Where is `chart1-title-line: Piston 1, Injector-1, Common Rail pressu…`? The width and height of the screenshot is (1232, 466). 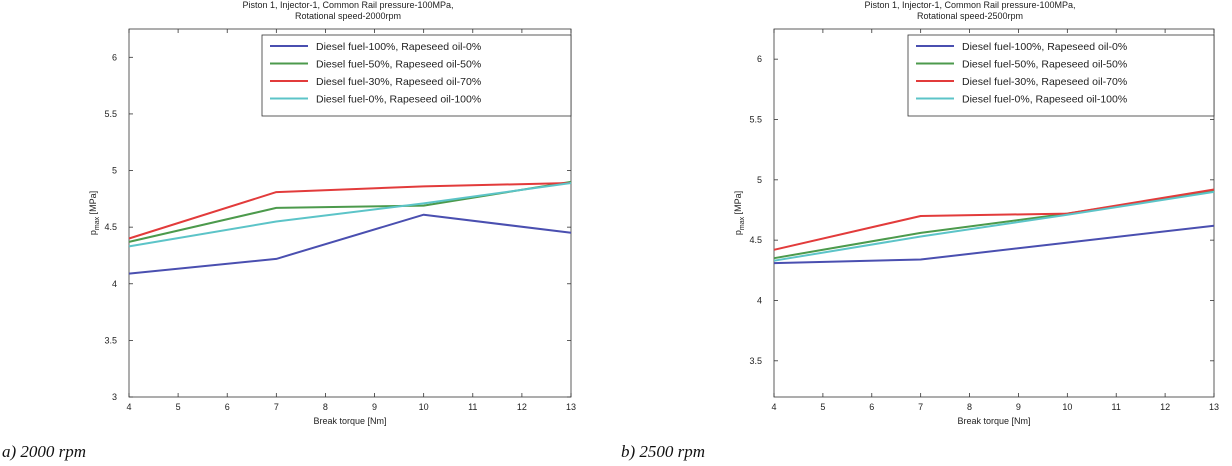
chart1-title-line: Piston 1, Injector-1, Common Rail pressu… is located at coordinates (347, 5).